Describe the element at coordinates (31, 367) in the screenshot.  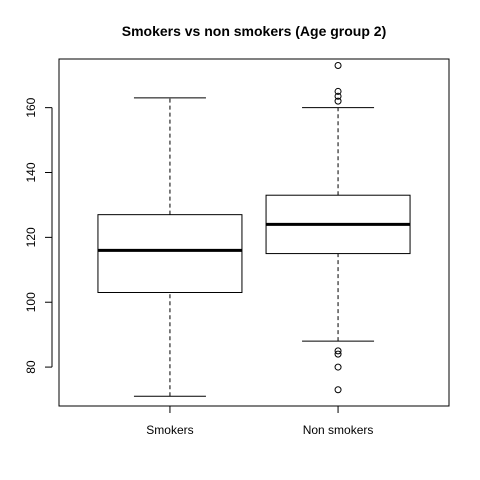
I see `y-tick-label: 80` at that location.